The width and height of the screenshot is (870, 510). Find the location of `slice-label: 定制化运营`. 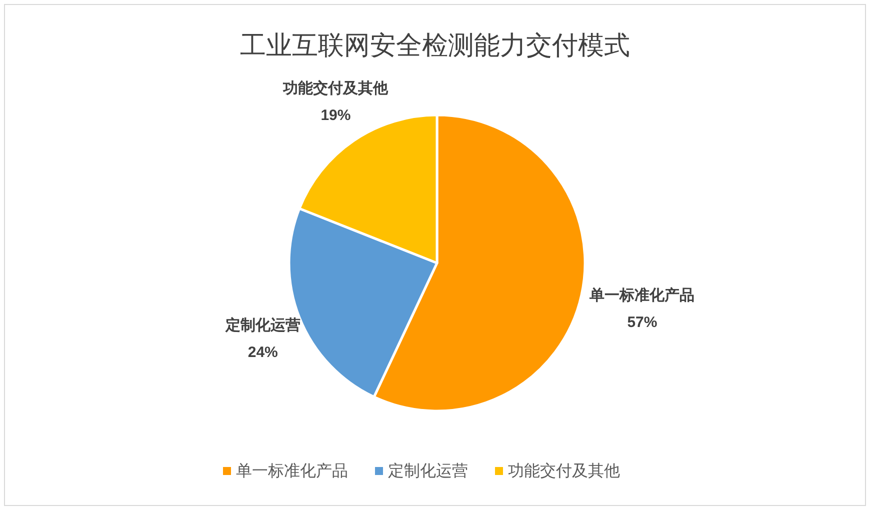

slice-label: 定制化运营 is located at coordinates (262, 325).